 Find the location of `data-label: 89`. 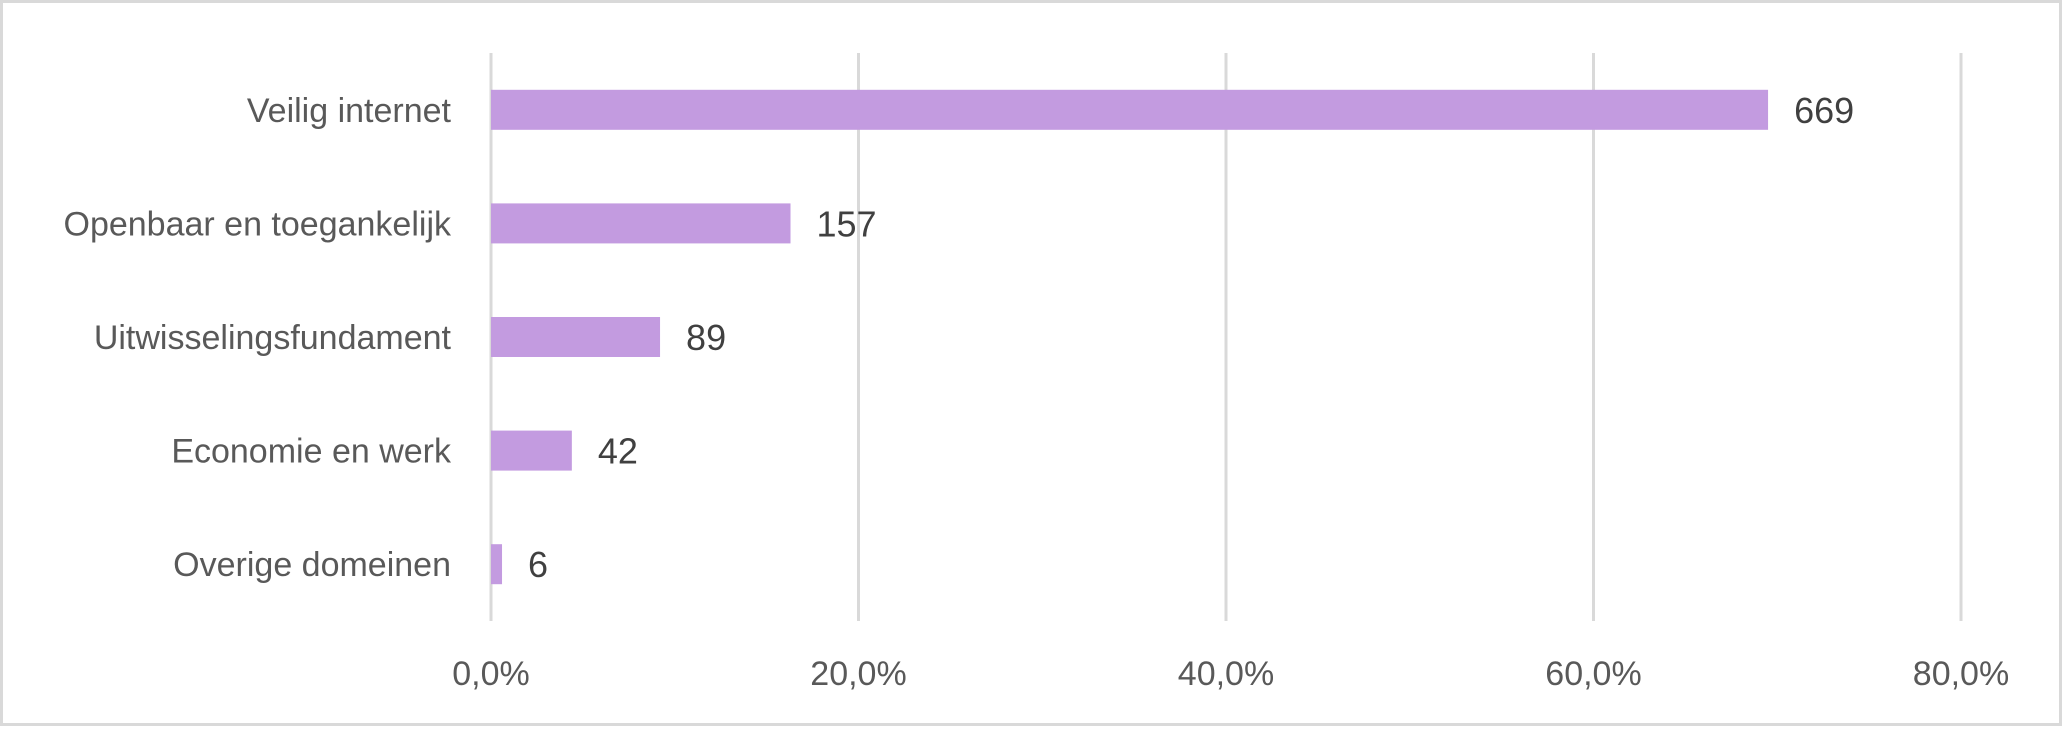

data-label: 89 is located at coordinates (706, 337).